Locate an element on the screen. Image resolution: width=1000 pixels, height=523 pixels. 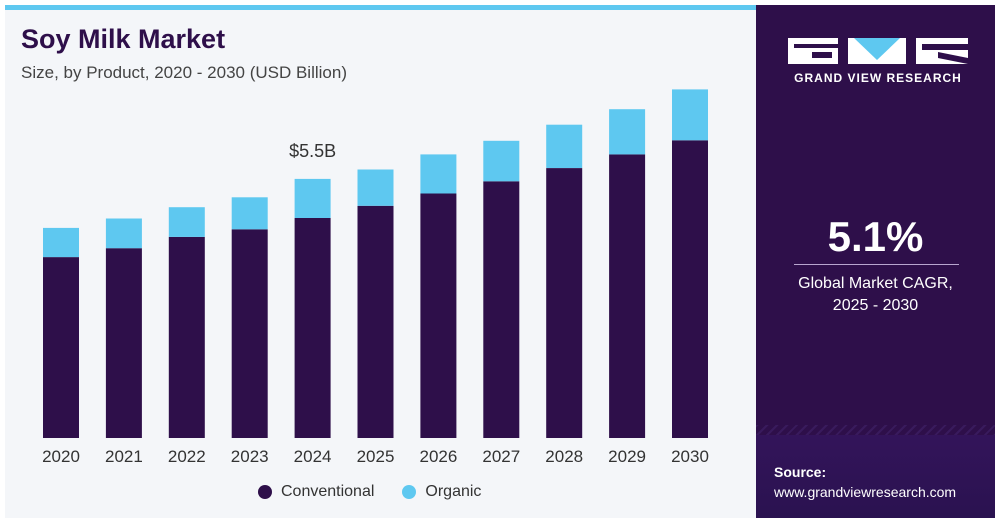
bar-organic-2030 is located at coordinates (690, 115).